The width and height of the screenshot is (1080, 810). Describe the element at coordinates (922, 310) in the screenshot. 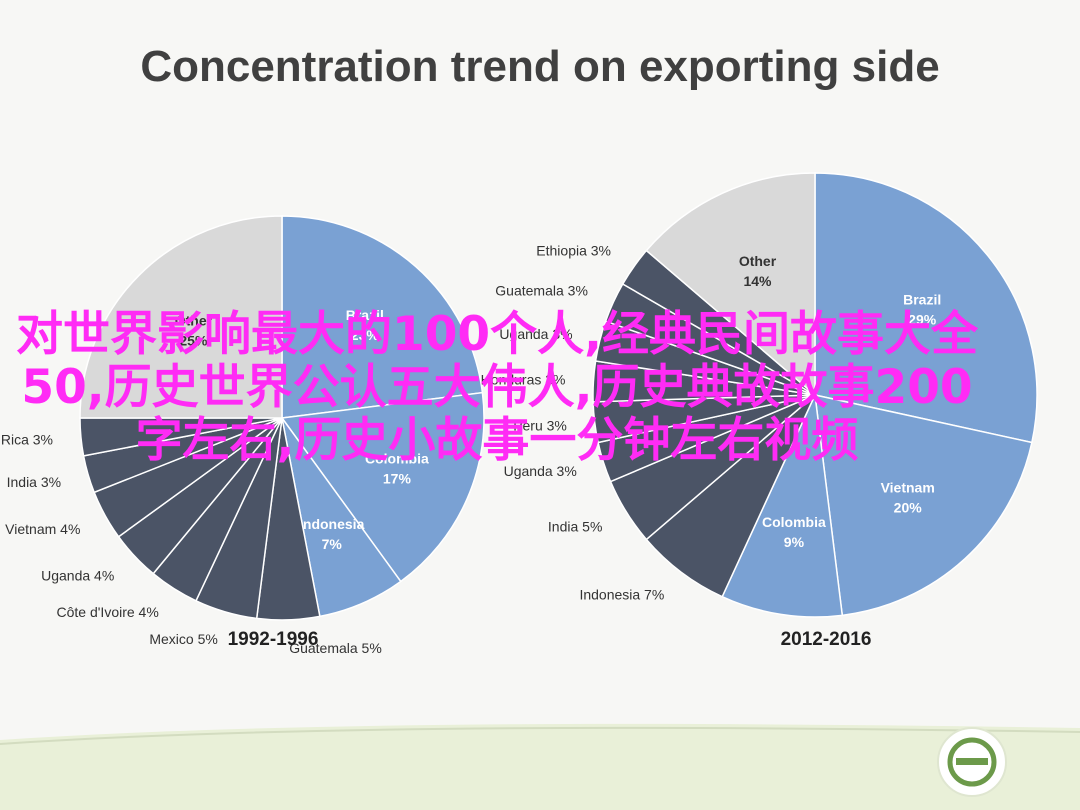

I see `slice-label-brazil: Brazil 29%` at that location.